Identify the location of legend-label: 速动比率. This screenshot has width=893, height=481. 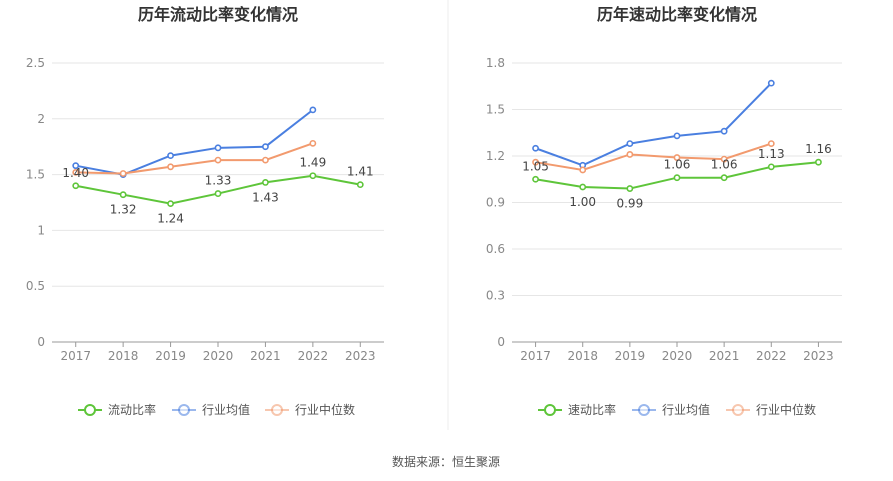
(592, 409).